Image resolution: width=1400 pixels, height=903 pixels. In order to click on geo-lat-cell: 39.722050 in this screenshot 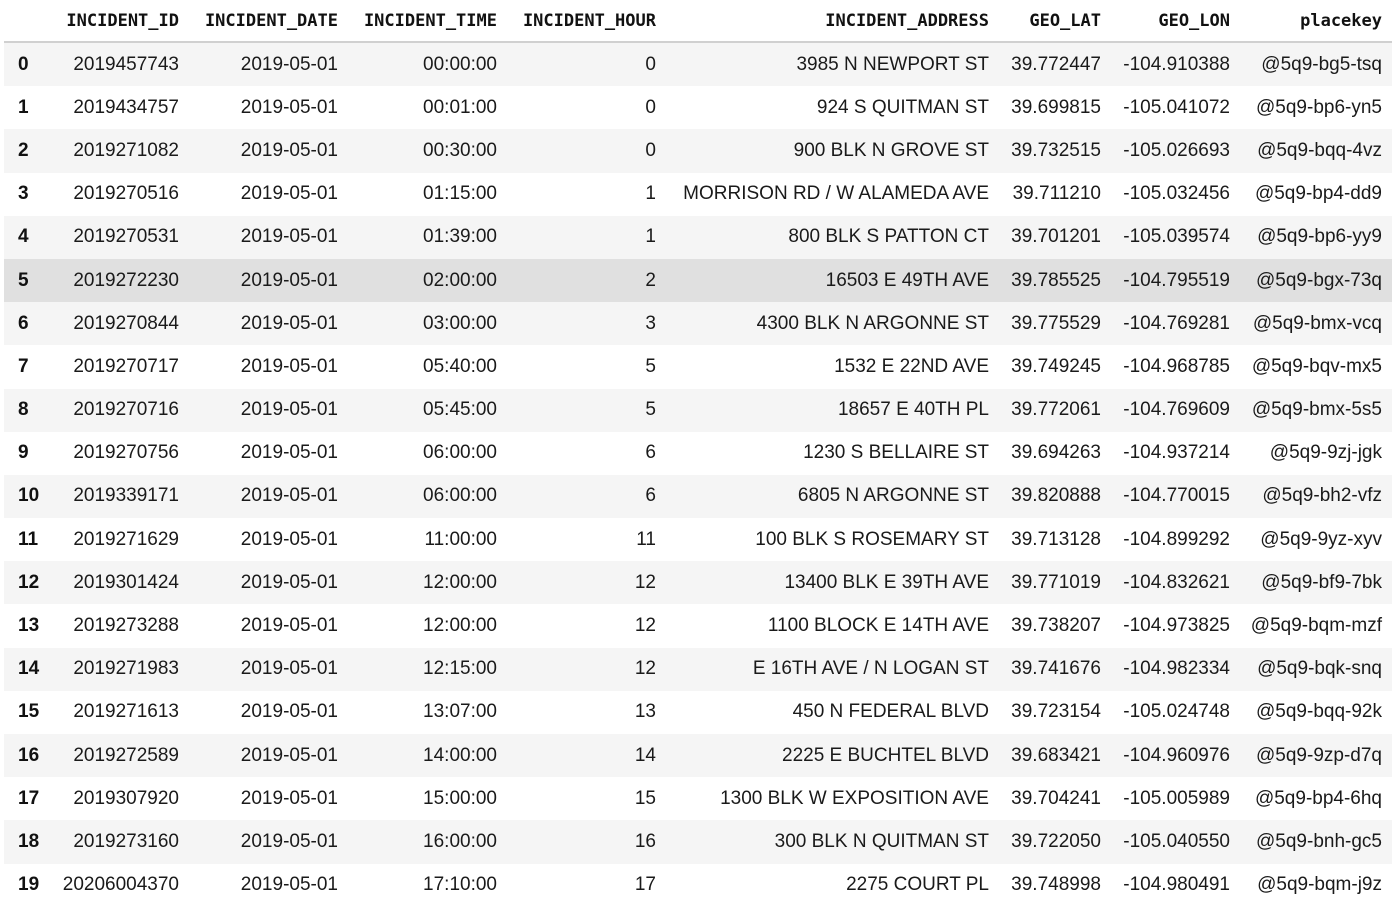, I will do `click(1056, 841)`.